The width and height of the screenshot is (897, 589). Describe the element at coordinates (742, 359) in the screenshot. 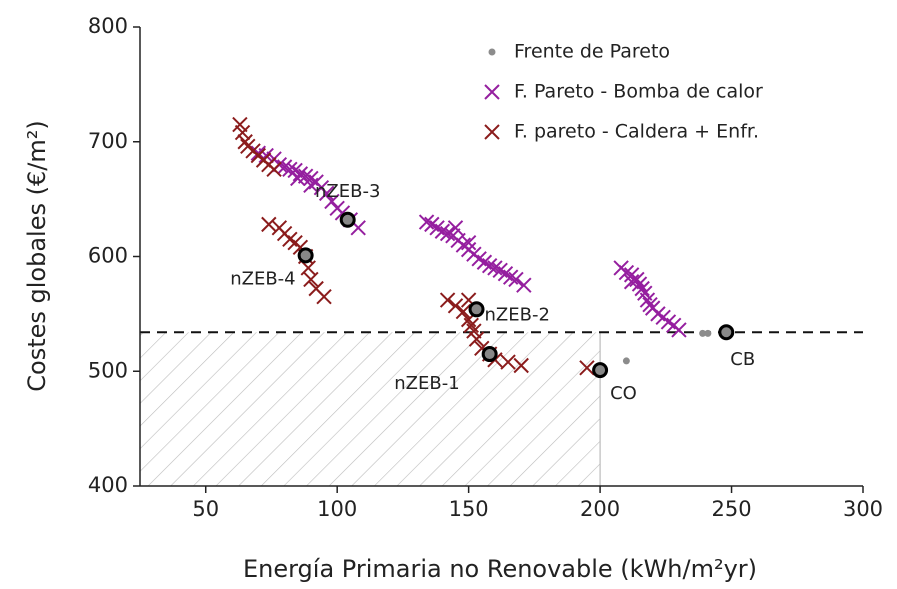

I see `annotation: CB` at that location.